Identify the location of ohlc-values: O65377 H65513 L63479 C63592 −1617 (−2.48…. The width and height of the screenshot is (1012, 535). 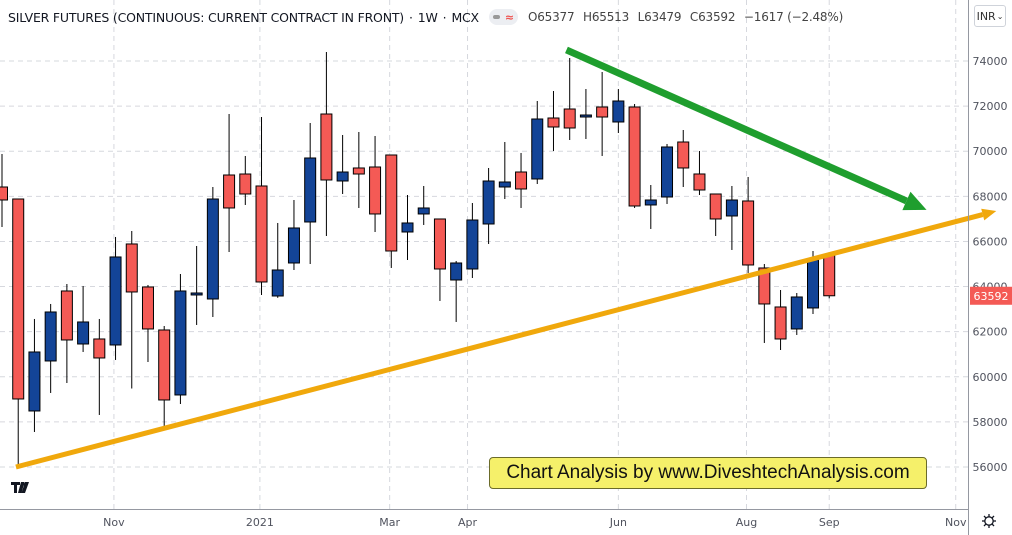
(688, 17).